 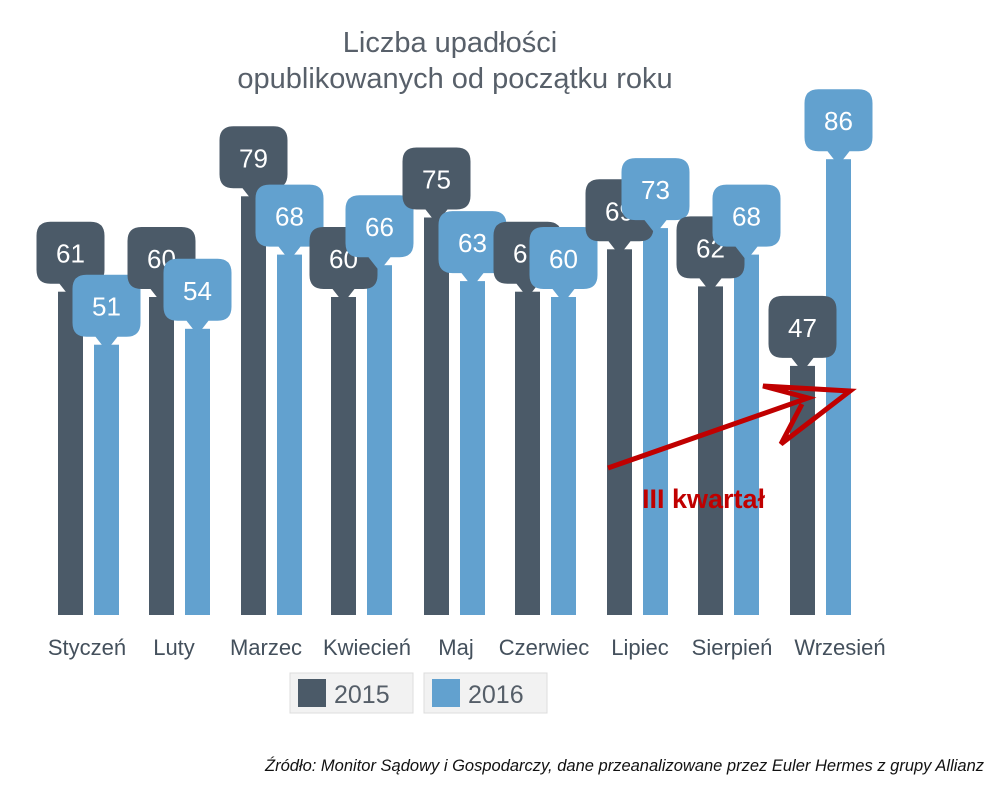 I want to click on data-label: 61, so click(x=70, y=254).